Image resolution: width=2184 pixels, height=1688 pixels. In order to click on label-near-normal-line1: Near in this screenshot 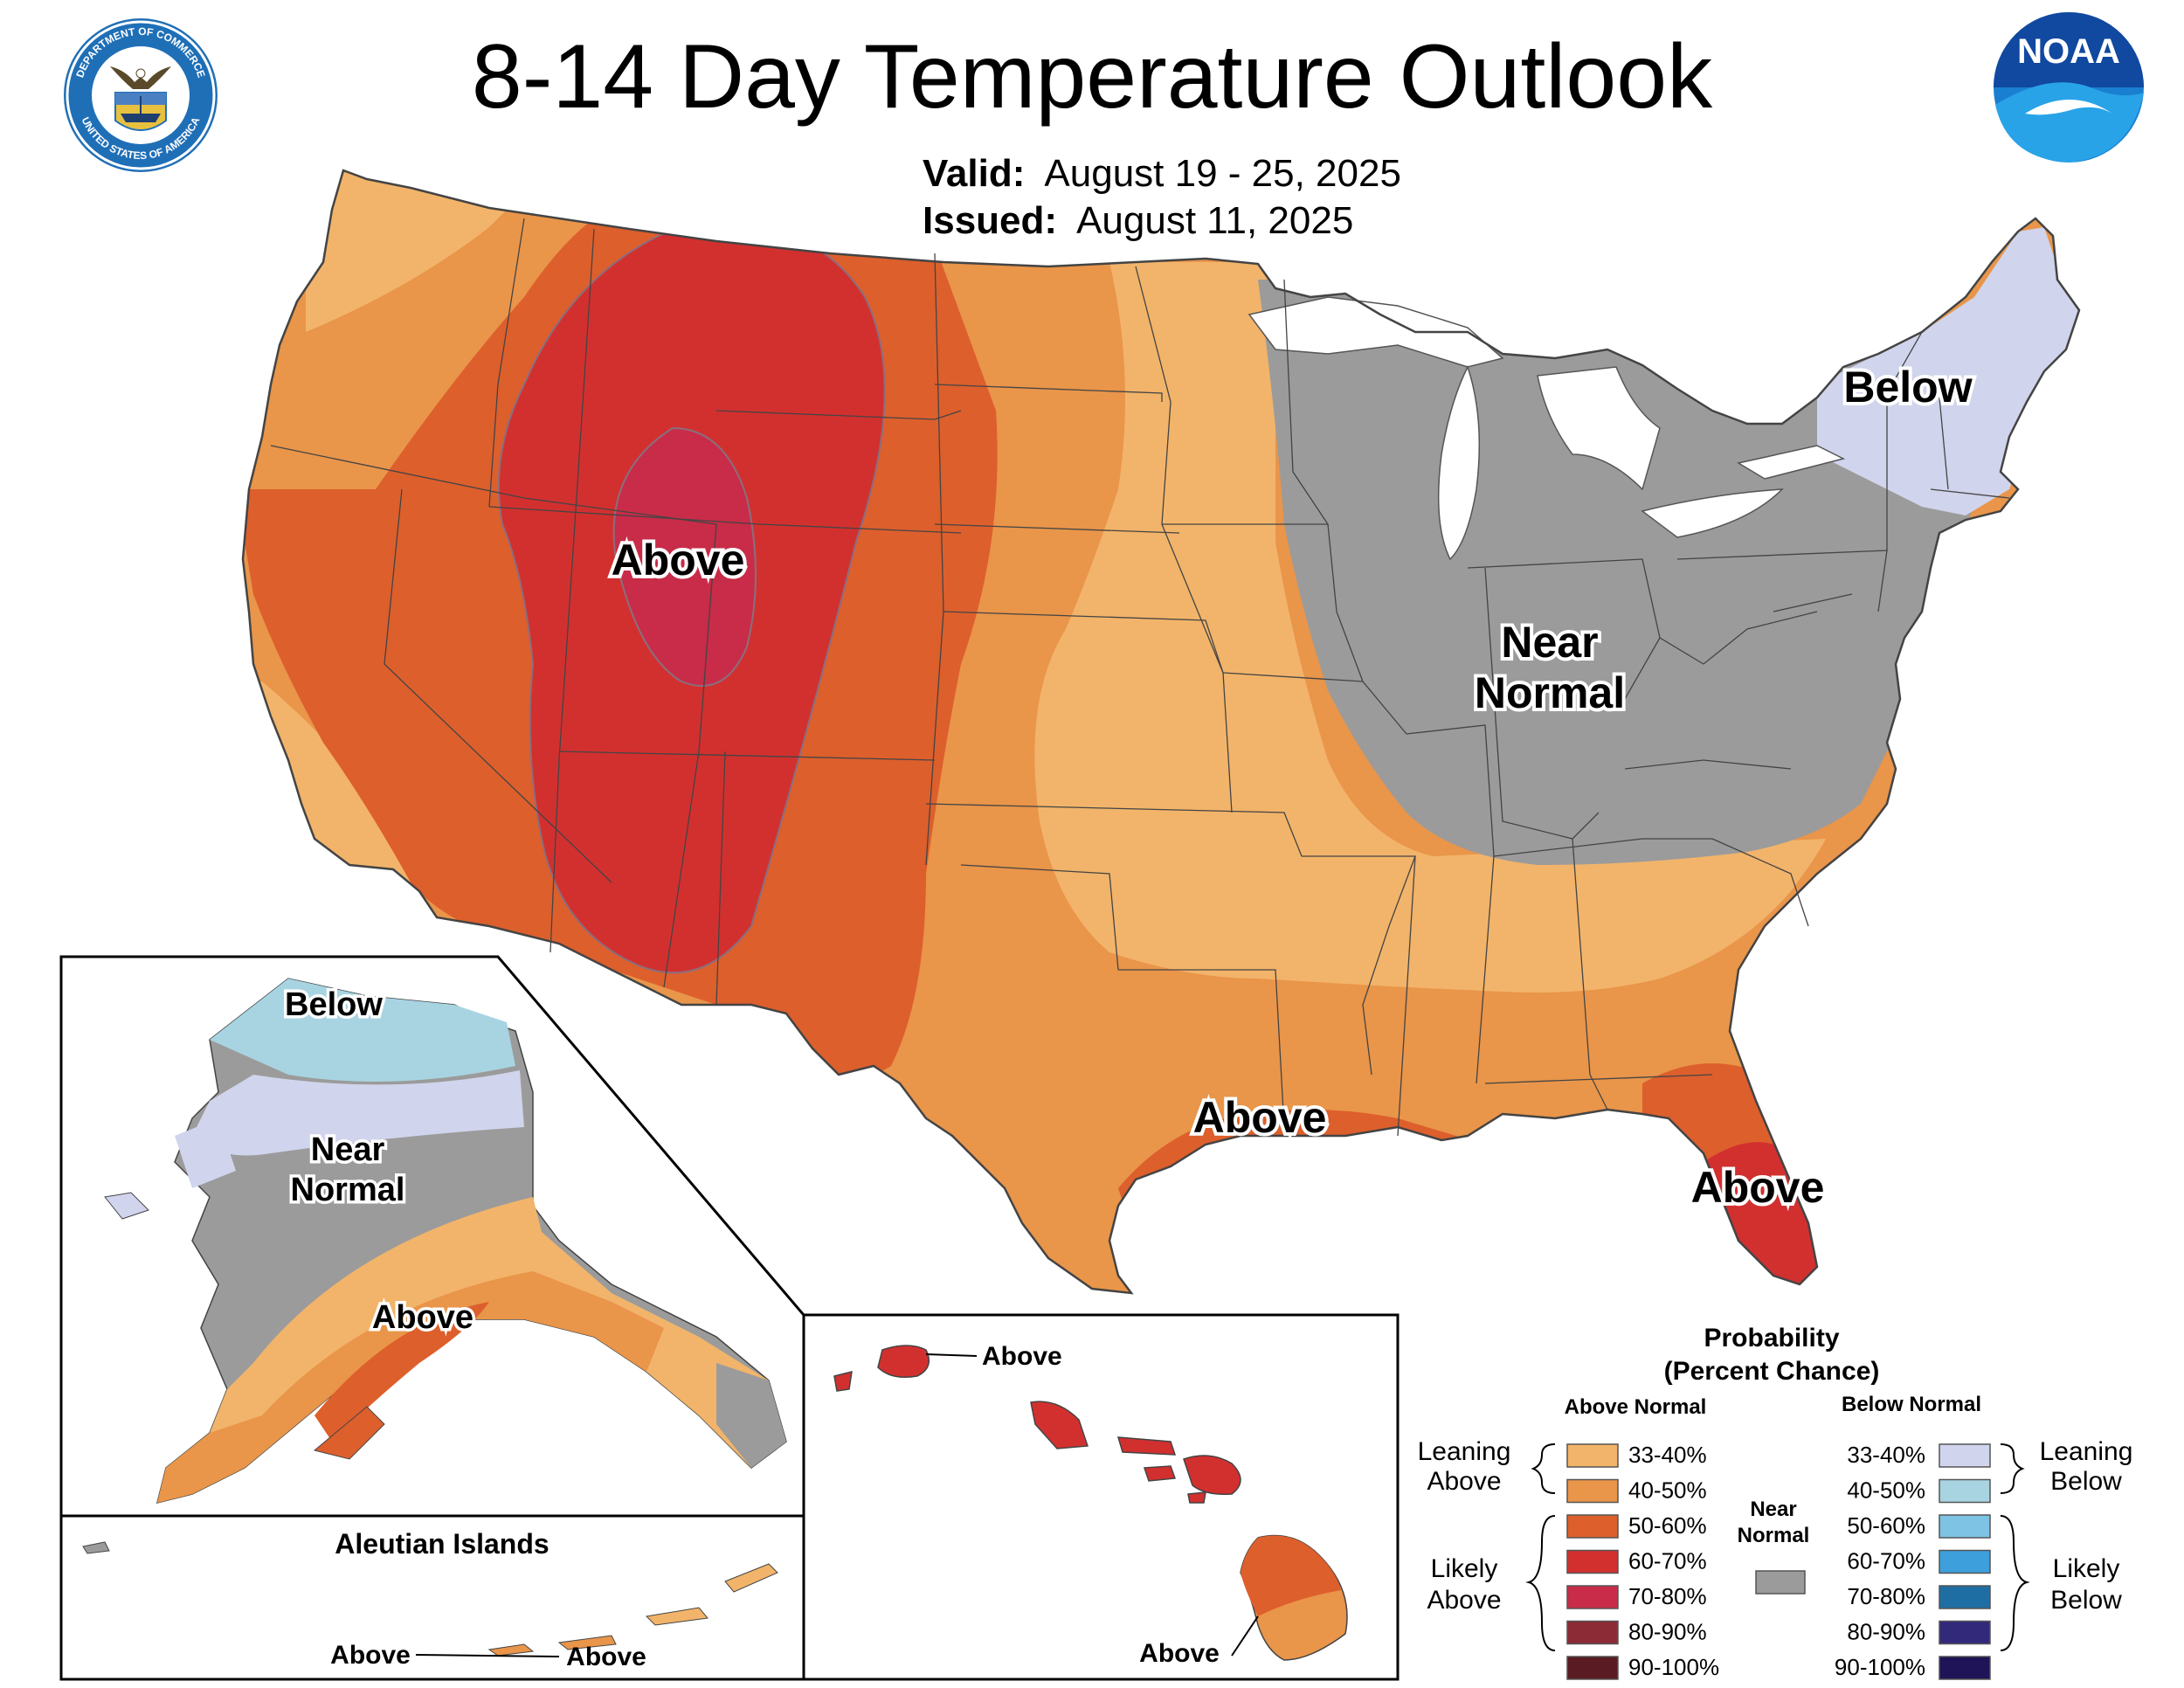, I will do `click(1549, 642)`.